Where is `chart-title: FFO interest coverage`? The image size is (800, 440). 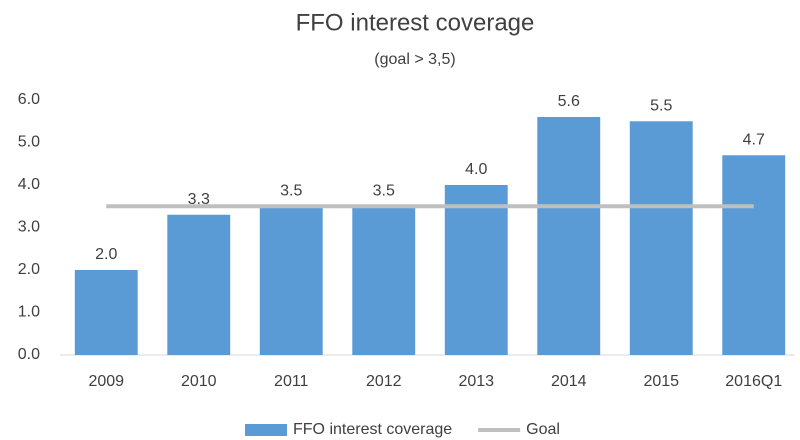 chart-title: FFO interest coverage is located at coordinates (415, 22).